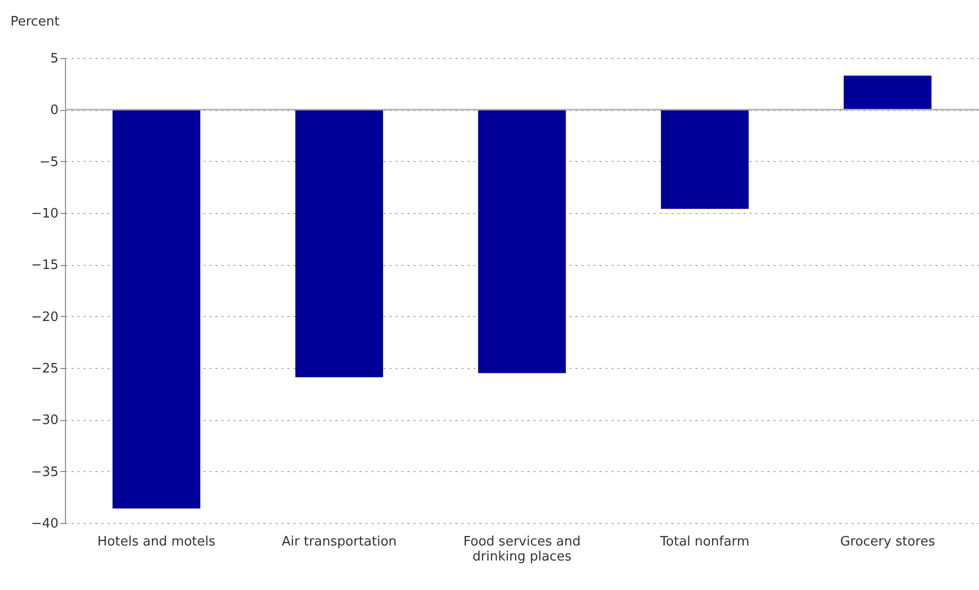  What do you see at coordinates (35, 22) in the screenshot?
I see `y-axis-title: Percent` at bounding box center [35, 22].